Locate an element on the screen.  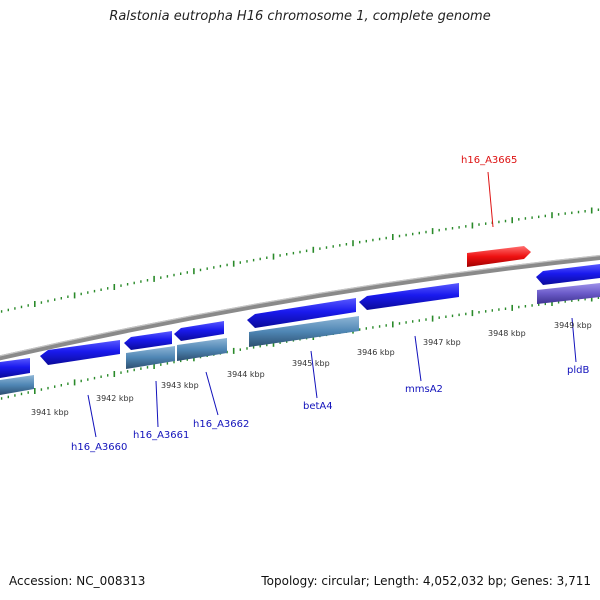
scale-label: 3946 kbp is located at coordinates (376, 352).